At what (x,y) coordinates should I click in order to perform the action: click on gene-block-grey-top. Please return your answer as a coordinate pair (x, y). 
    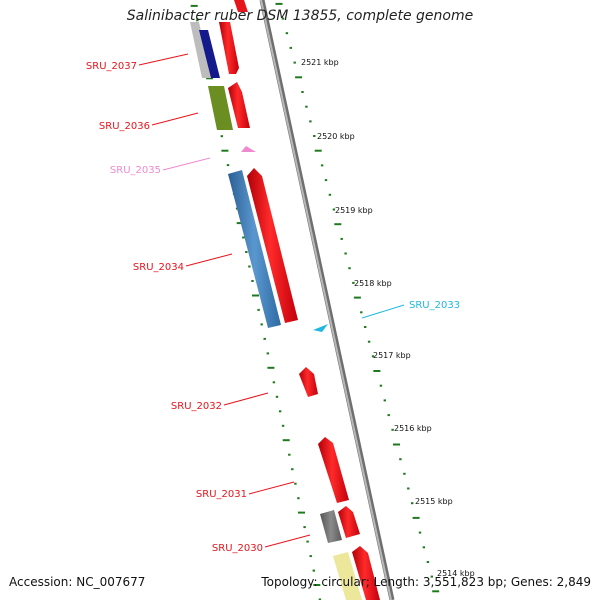
    Looking at the image, I should click on (200, 50).